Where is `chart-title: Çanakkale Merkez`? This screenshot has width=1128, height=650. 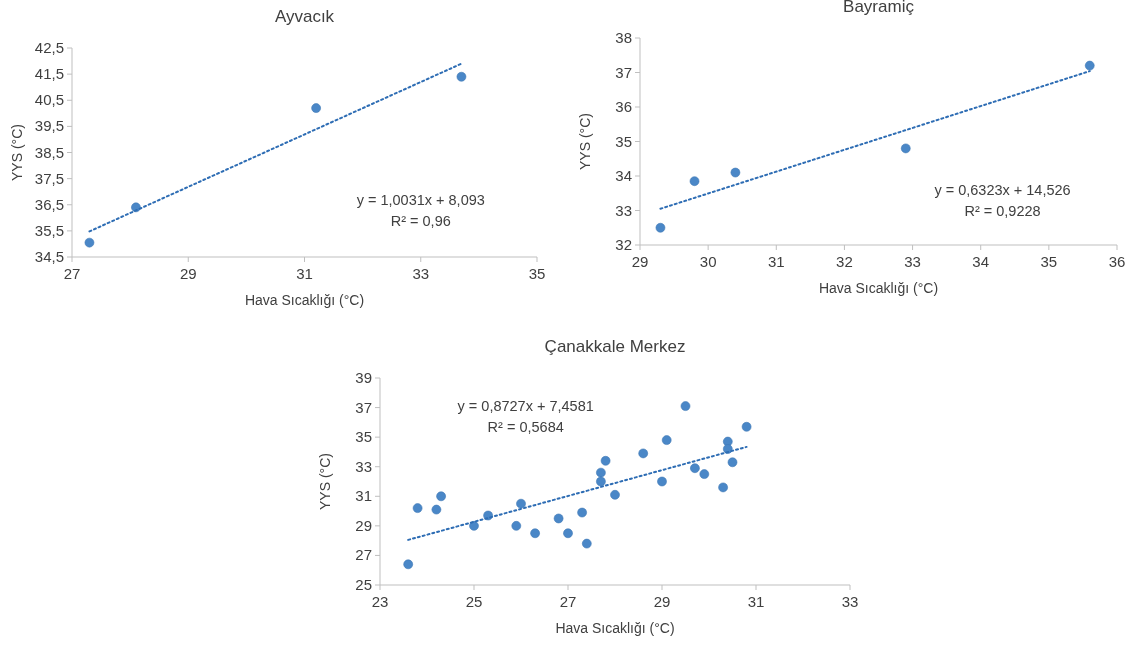 chart-title: Çanakkale Merkez is located at coordinates (615, 346).